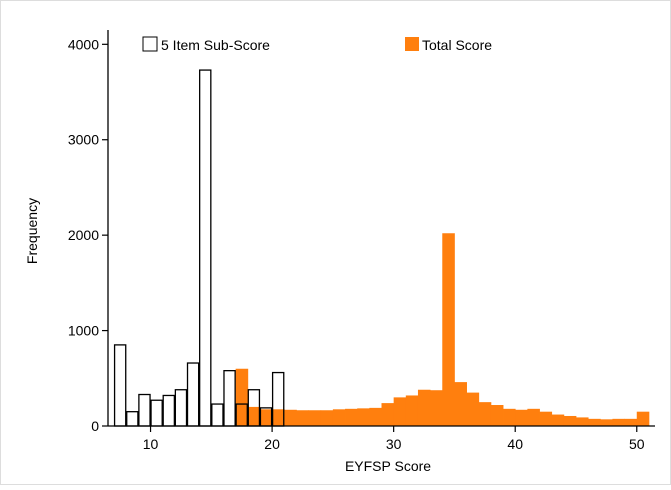 This screenshot has width=671, height=490. What do you see at coordinates (150, 44) in the screenshot?
I see `legend-swatch-sub-score` at bounding box center [150, 44].